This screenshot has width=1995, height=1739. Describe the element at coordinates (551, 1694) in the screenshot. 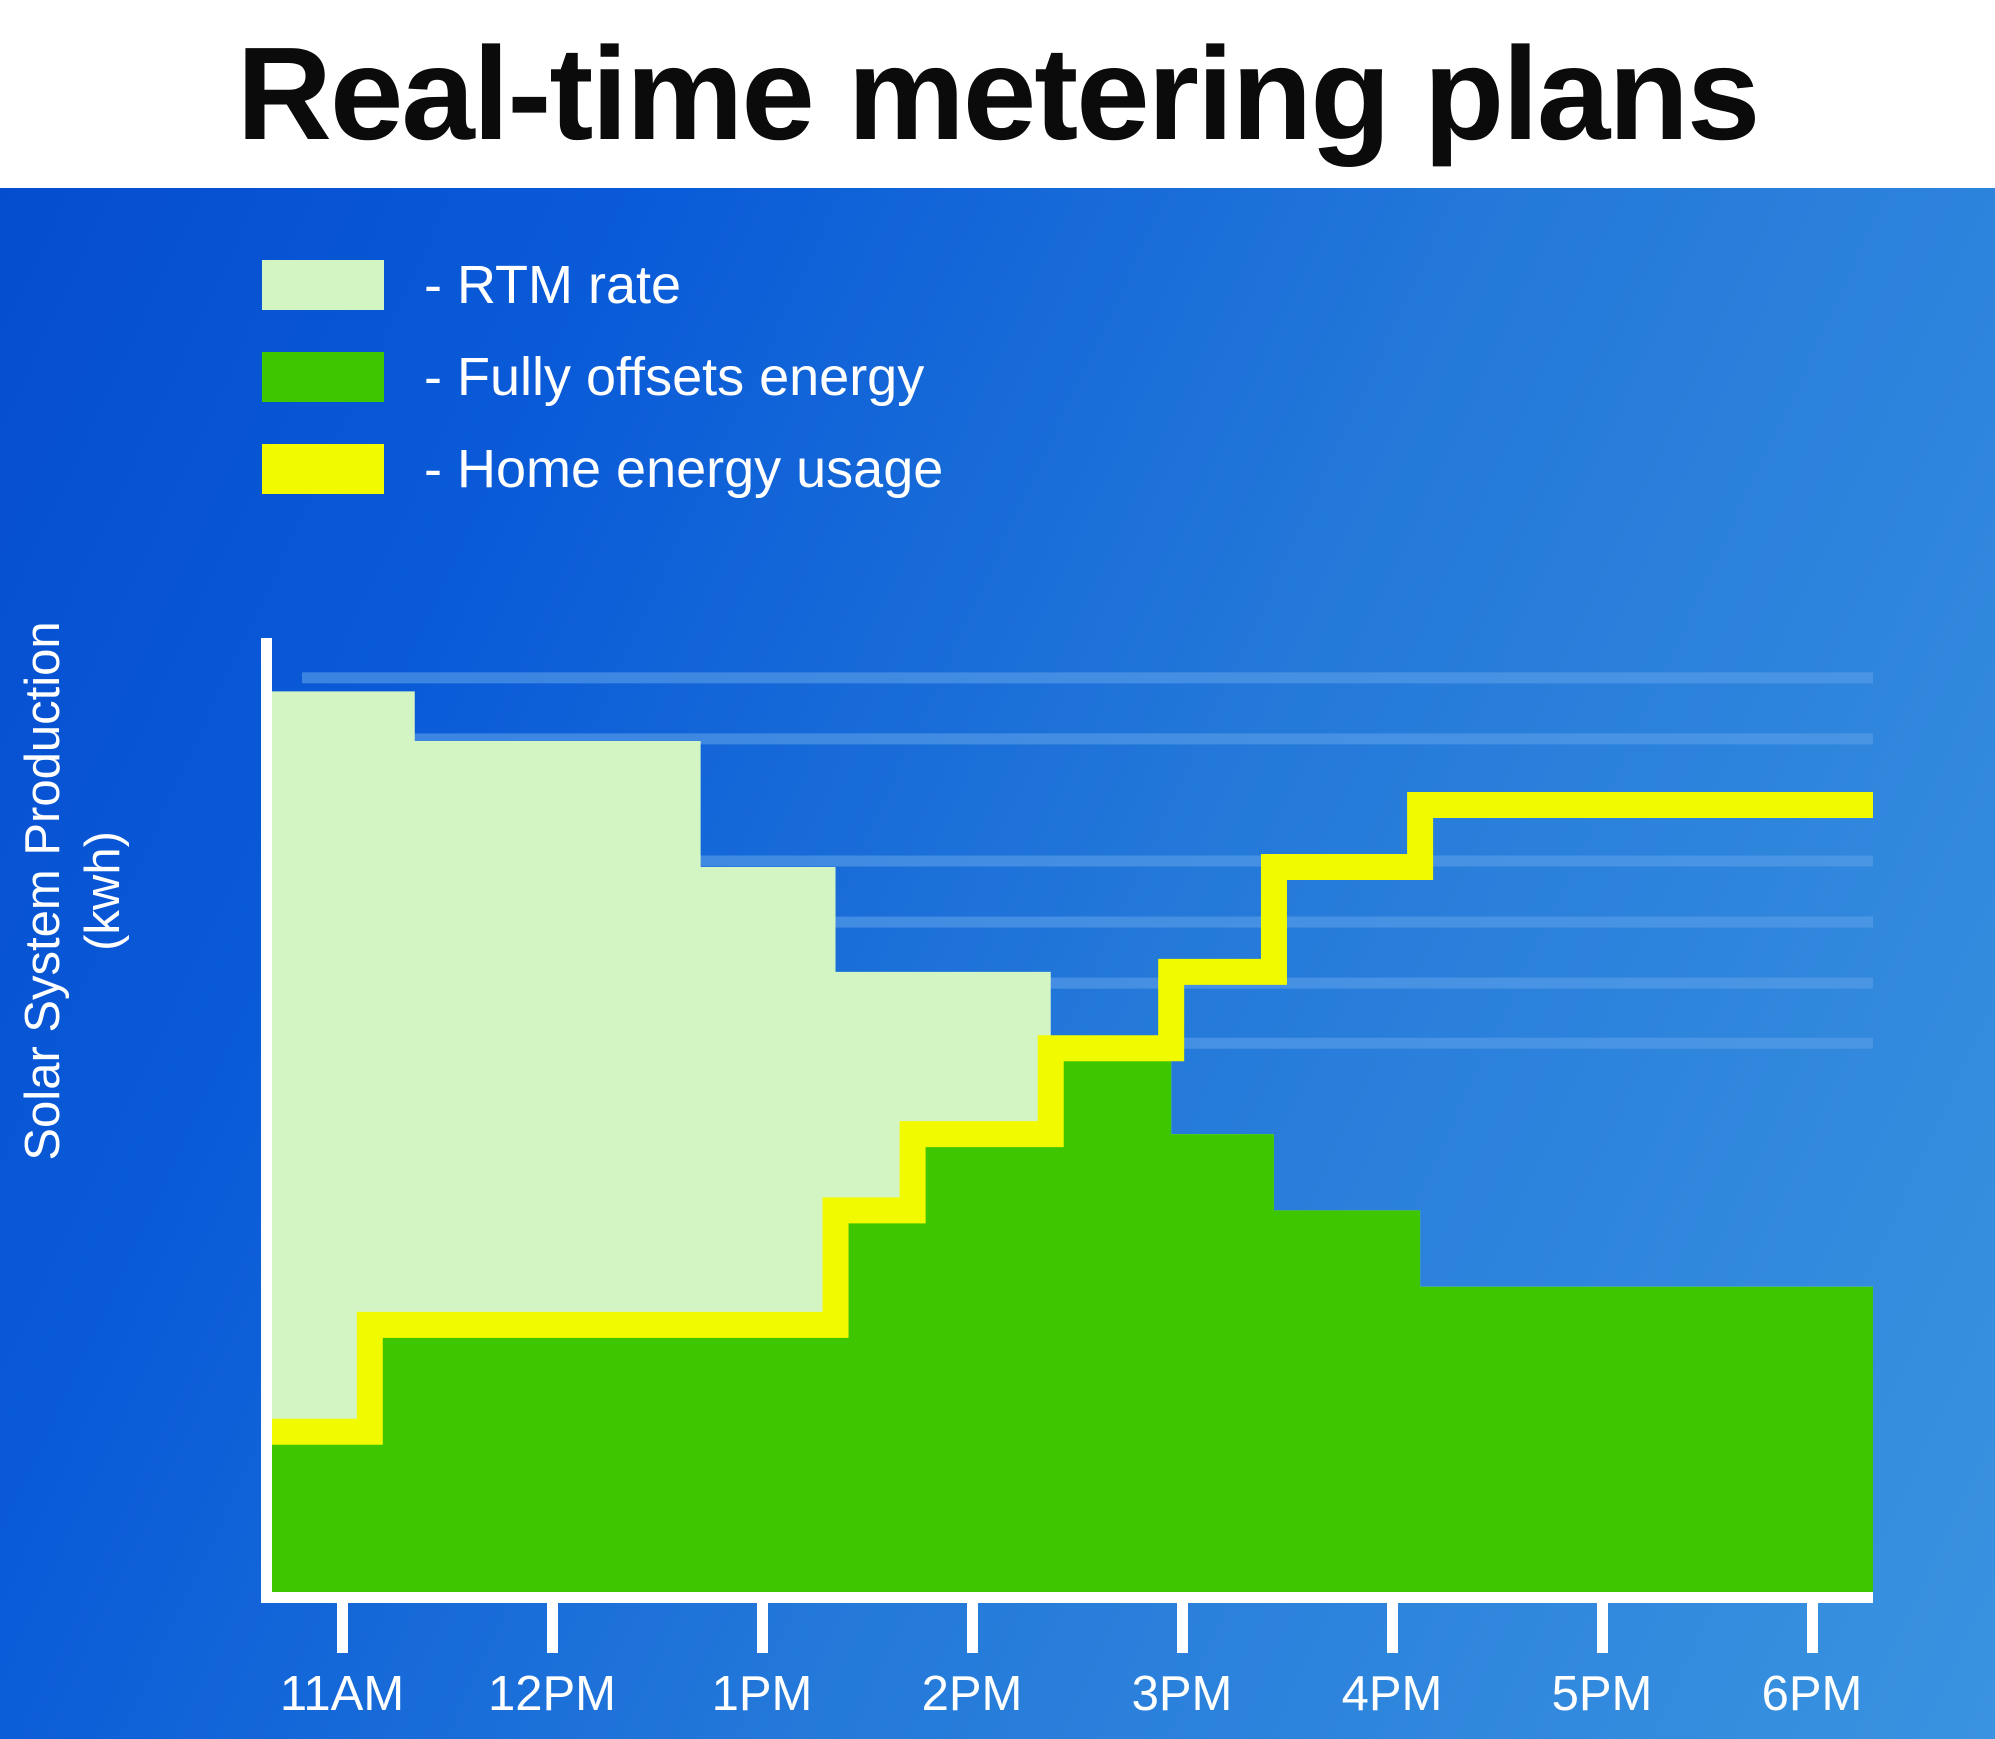

I see `x-tick-label-12pm: 12PM` at that location.